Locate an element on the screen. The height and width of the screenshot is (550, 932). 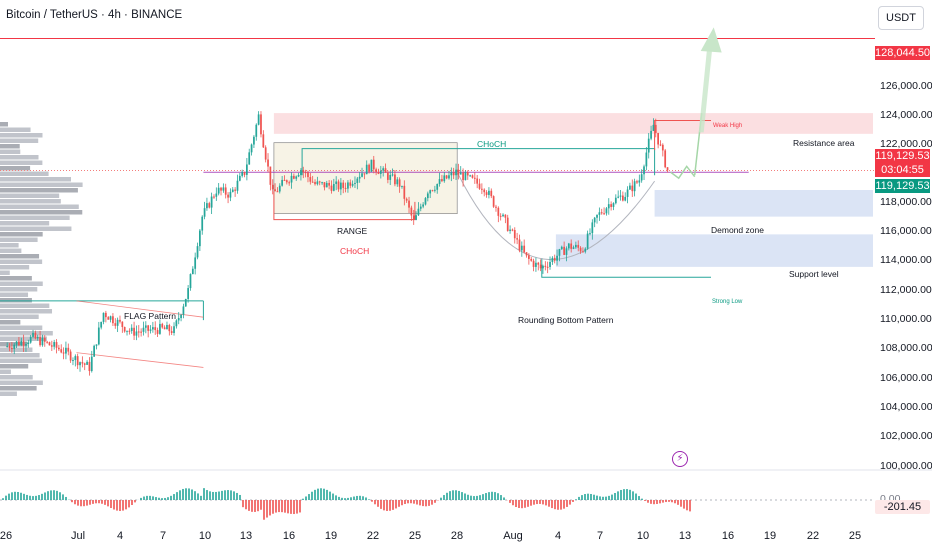
current-price-tag: 119,129.53 is located at coordinates (902, 156).